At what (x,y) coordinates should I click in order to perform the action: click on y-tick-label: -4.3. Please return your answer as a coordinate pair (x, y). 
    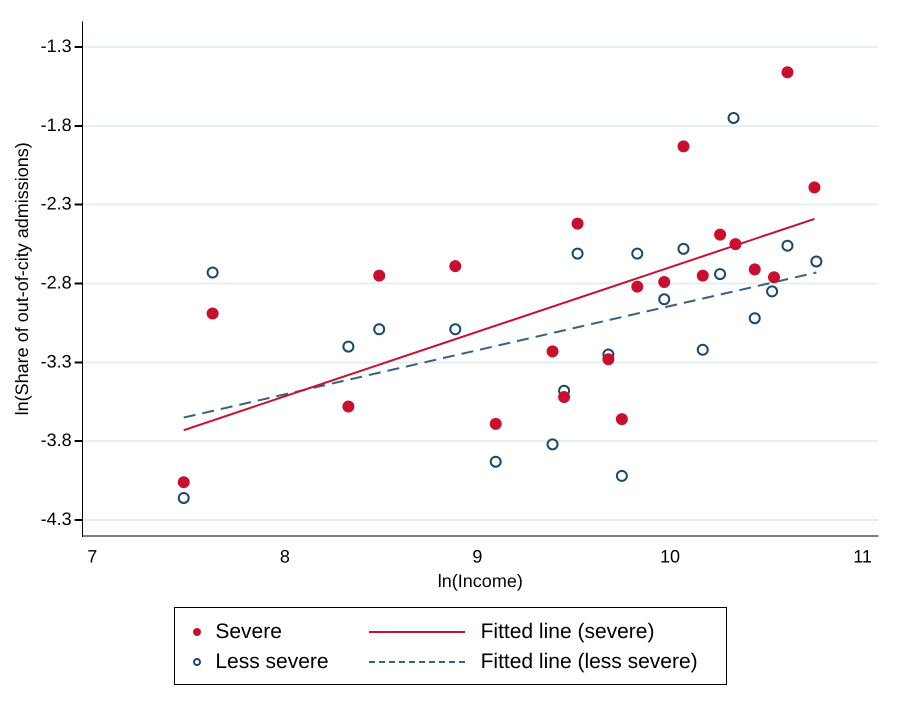
    Looking at the image, I should click on (56, 519).